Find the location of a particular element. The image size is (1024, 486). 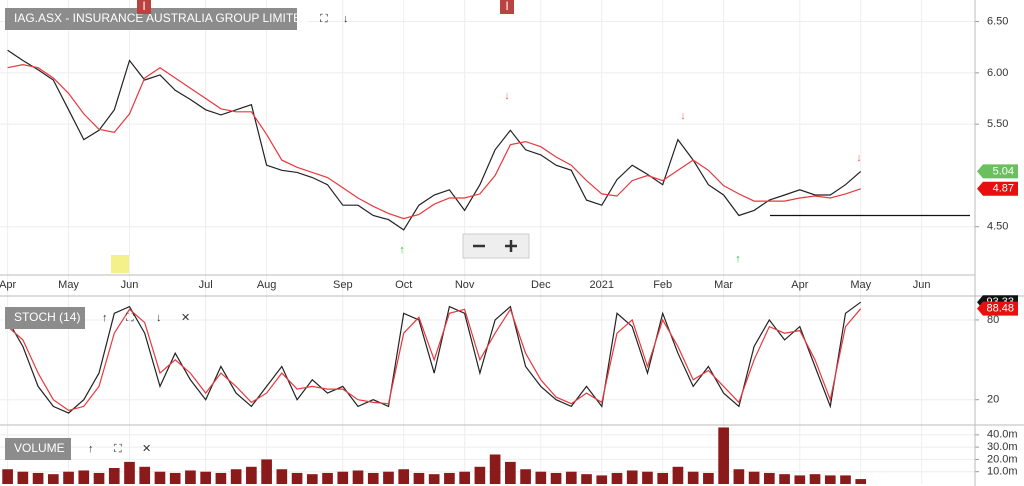

y-tick-label: 80 is located at coordinates (993, 320).